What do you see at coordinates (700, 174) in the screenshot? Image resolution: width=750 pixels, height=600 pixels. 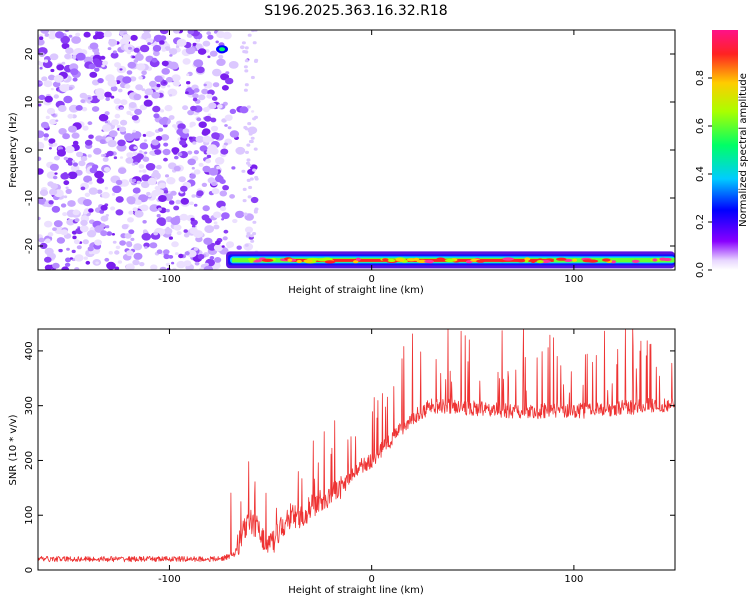 I see `colorbar-tick-label: 0.4` at bounding box center [700, 174].